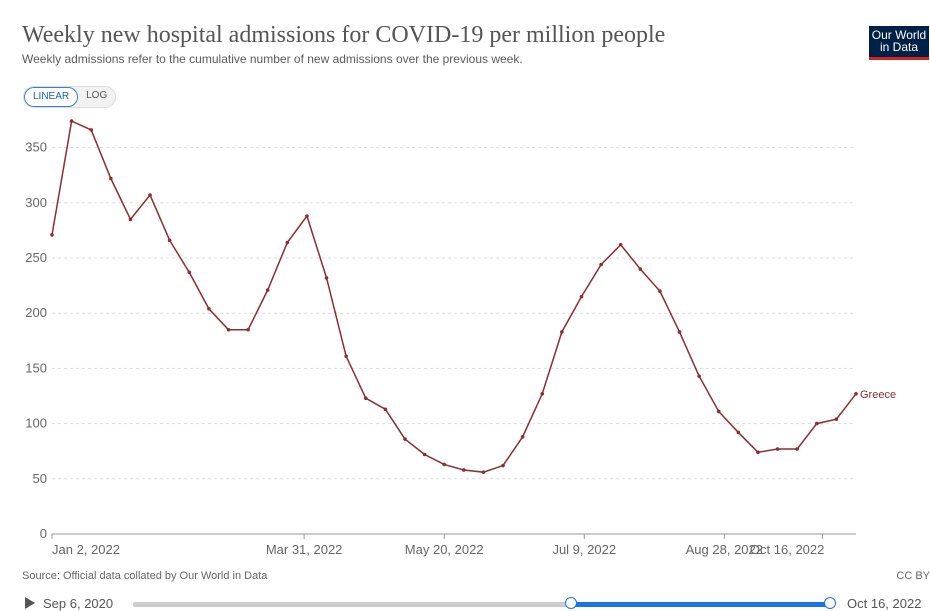 The image size is (930, 611). Describe the element at coordinates (724, 549) in the screenshot. I see `x-tick-label: Aug 28, 2022` at that location.